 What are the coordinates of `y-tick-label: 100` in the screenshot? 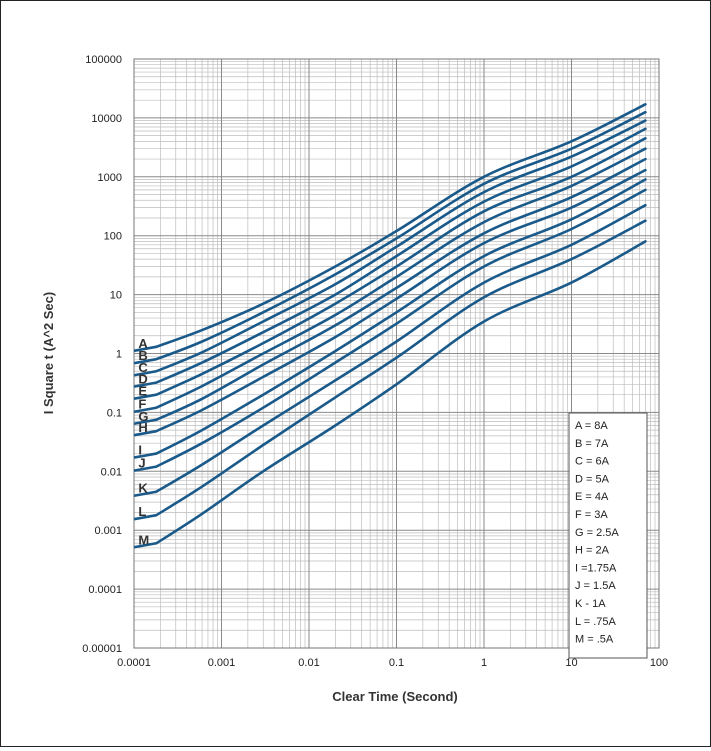 It's located at (113, 237).